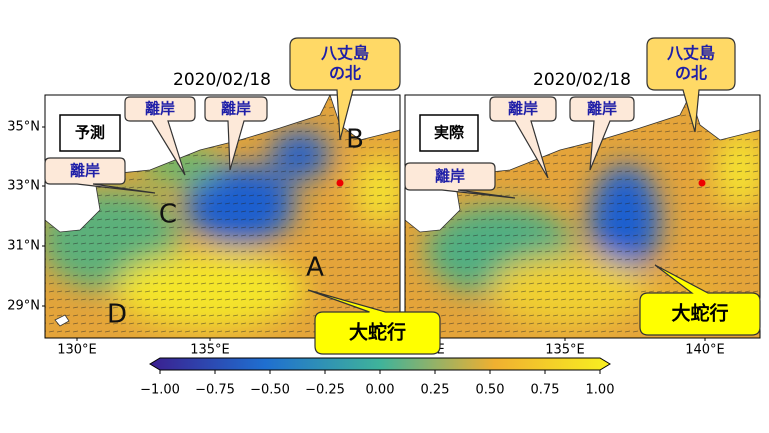 This screenshot has width=769, height=433. Describe the element at coordinates (705, 350) in the screenshot. I see `lon-tick-label: 140°E` at that location.